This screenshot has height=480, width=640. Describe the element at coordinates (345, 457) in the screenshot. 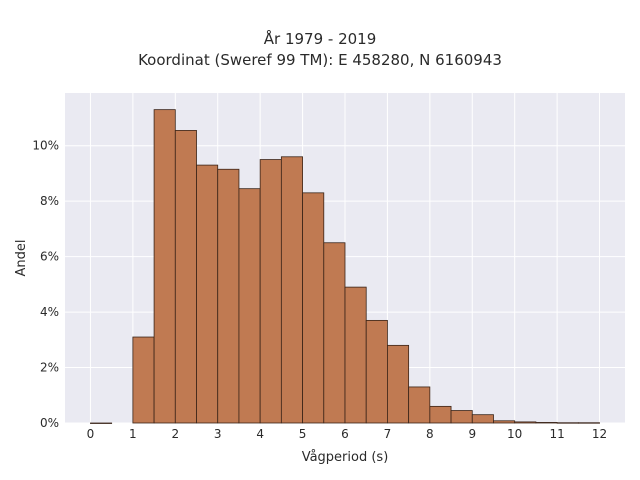

I see `x-axis-label: Vågperiod (s)` at that location.